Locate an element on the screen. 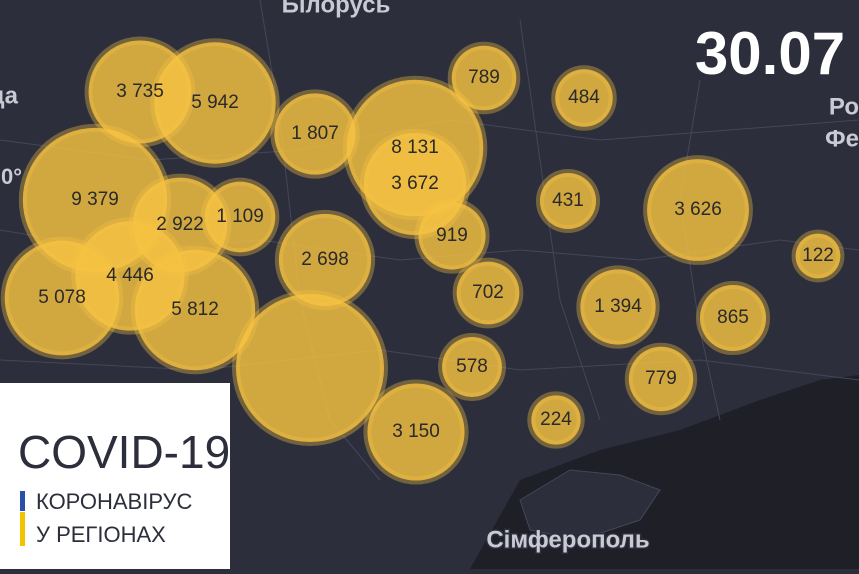  bubble-label: 789 is located at coordinates (484, 77).